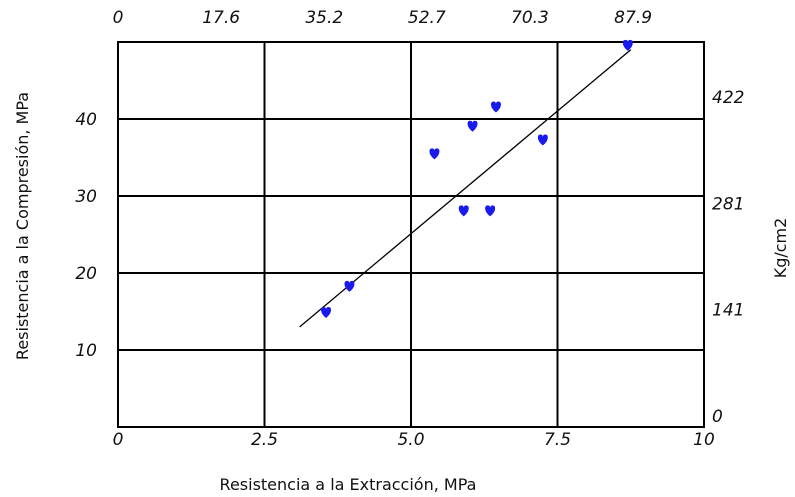  Describe the element at coordinates (86, 274) in the screenshot. I see `y-tick-label: 20` at that location.